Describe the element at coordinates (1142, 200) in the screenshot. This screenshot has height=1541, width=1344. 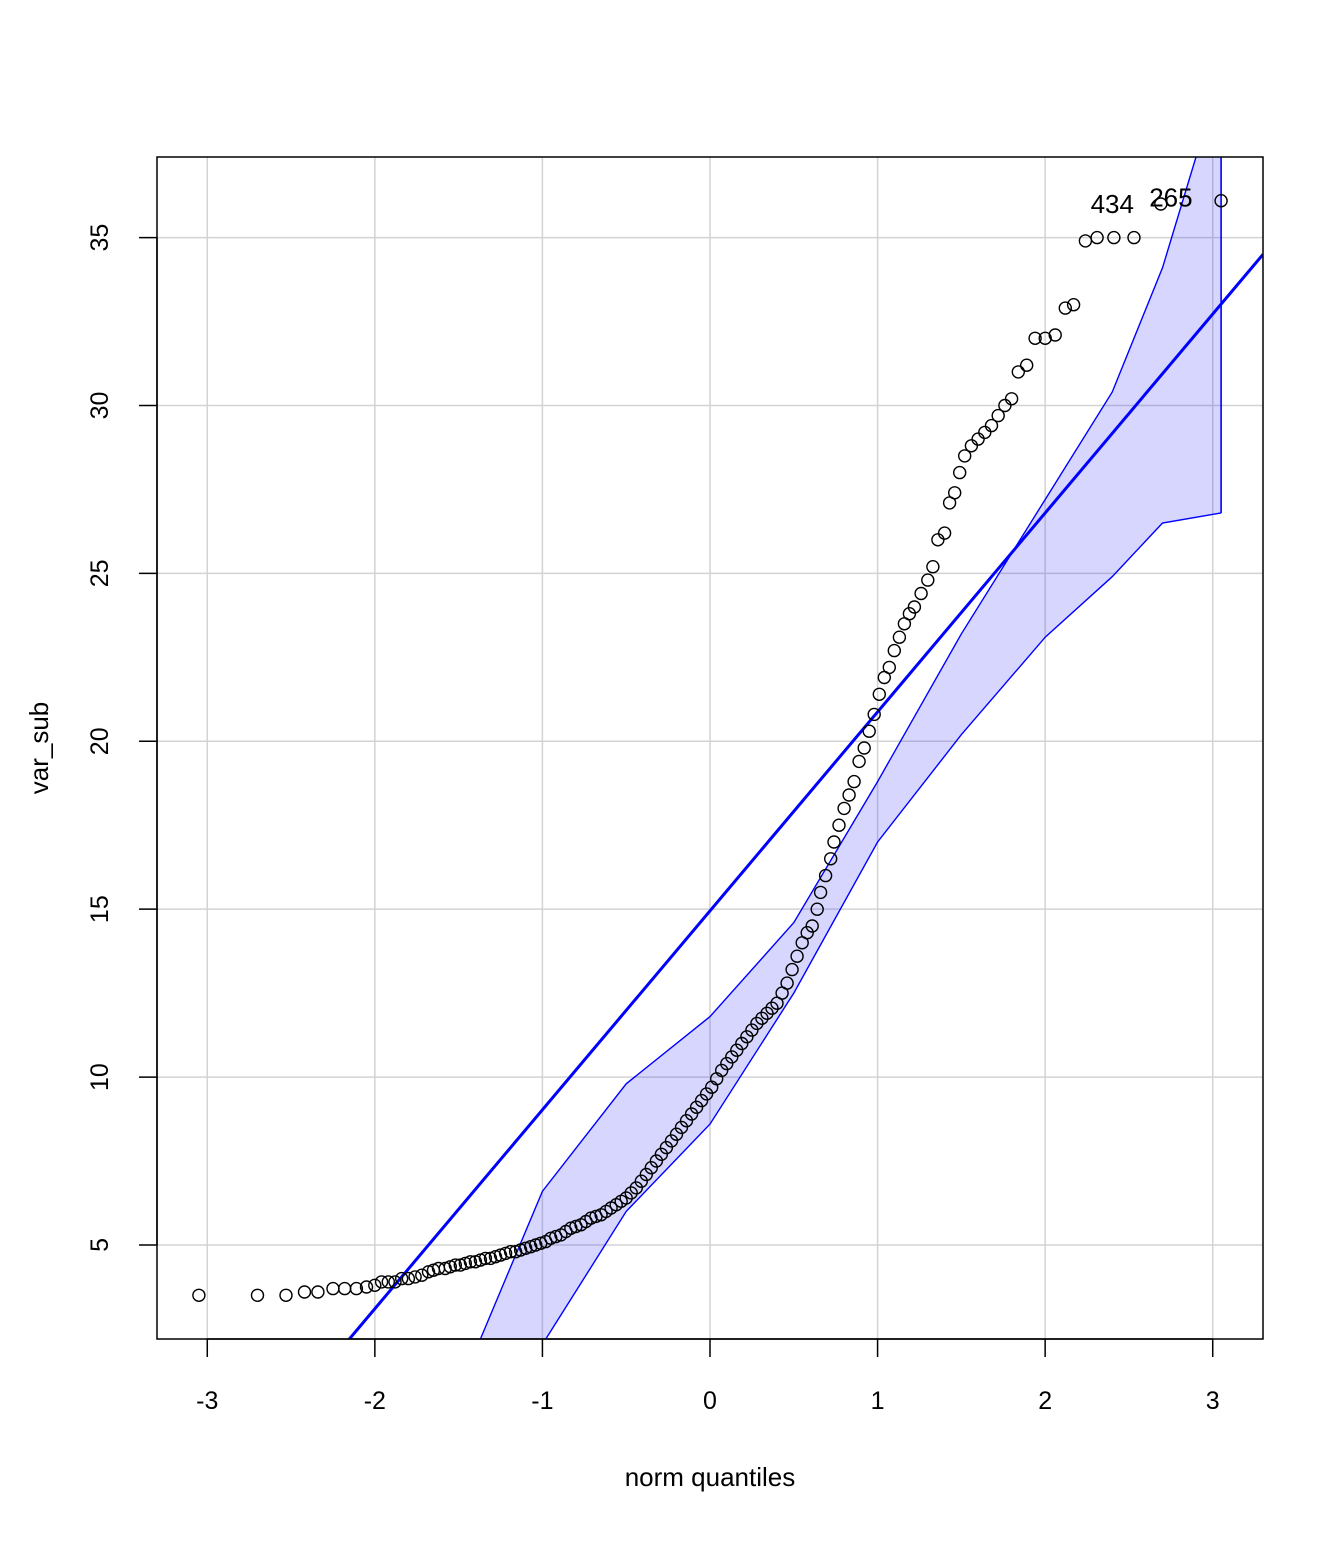
I see `point-labels: 434 265` at that location.